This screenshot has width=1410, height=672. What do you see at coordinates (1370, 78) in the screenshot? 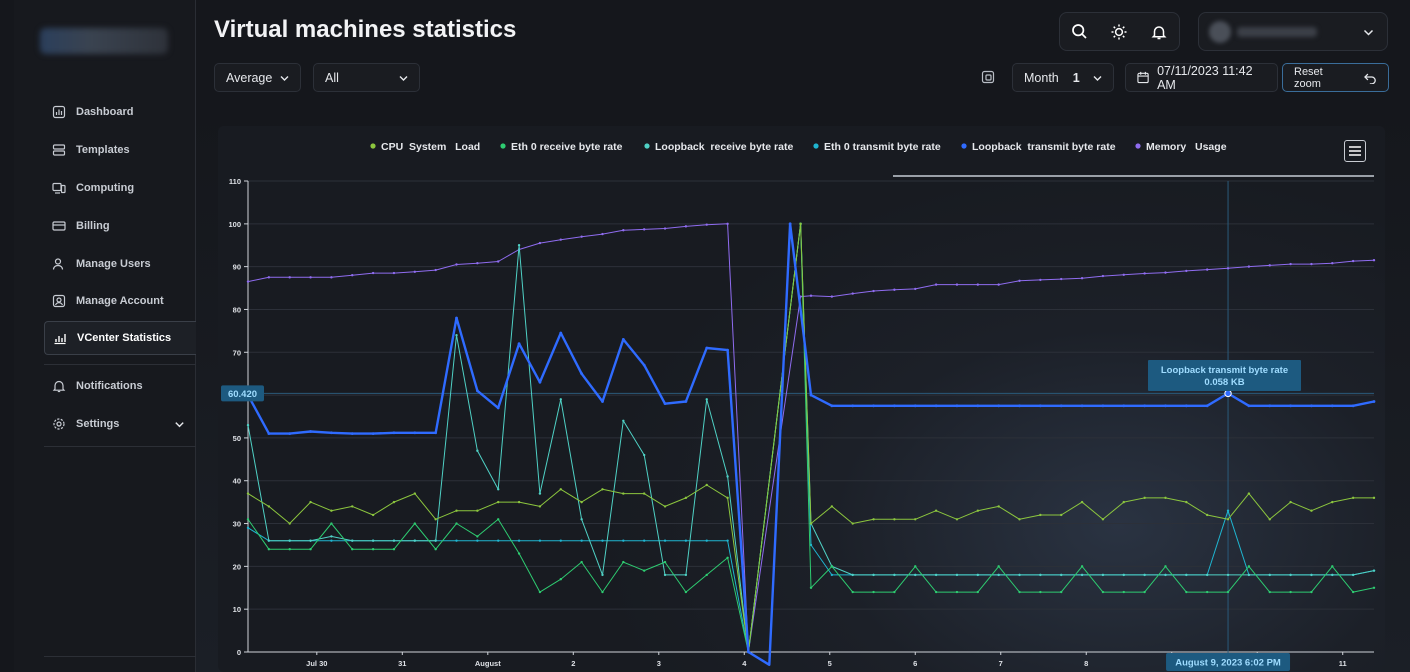
I see `undo-icon` at bounding box center [1370, 78].